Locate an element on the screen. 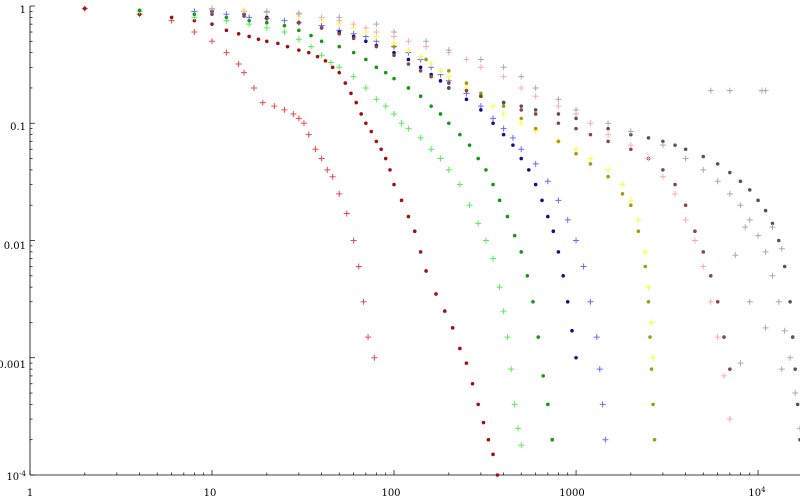 This screenshot has height=500, width=800. x-tick-superscript: 4 is located at coordinates (763, 490).